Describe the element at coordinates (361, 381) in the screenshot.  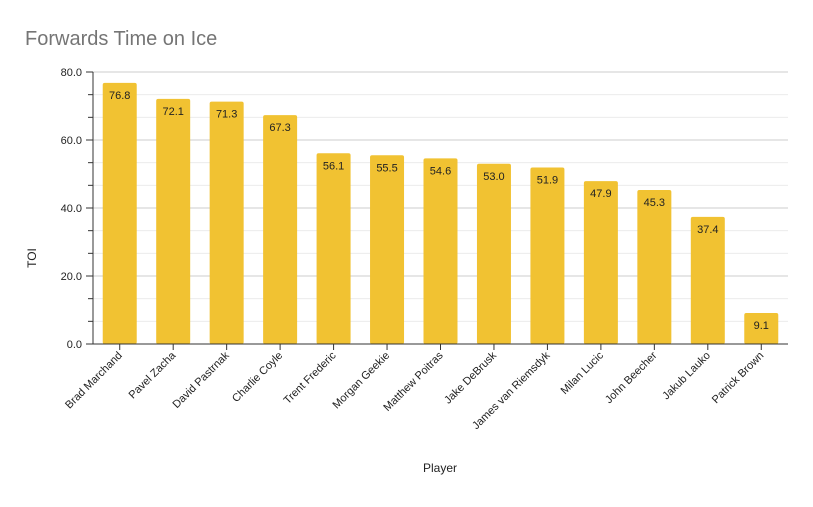
I see `x-tick-label: Morgan Geekie` at that location.